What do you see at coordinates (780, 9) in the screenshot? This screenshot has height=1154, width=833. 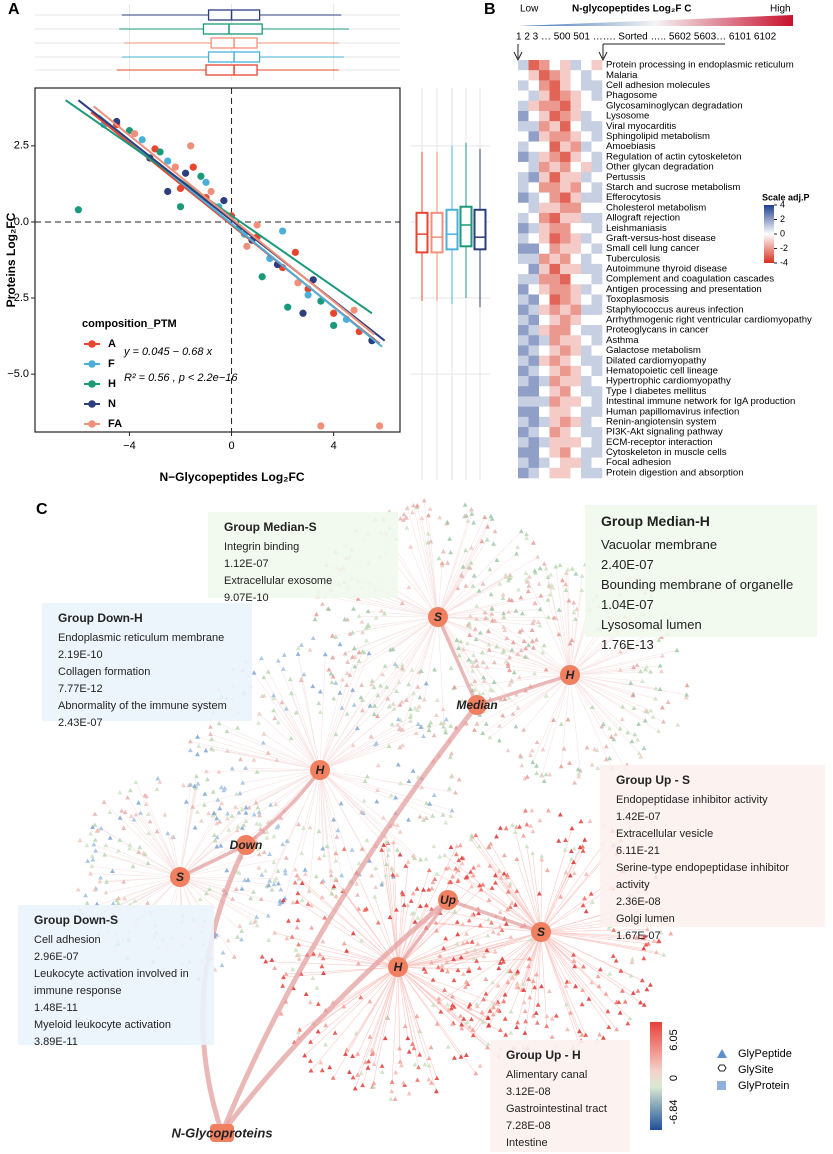 I see `high-label: High` at bounding box center [780, 9].